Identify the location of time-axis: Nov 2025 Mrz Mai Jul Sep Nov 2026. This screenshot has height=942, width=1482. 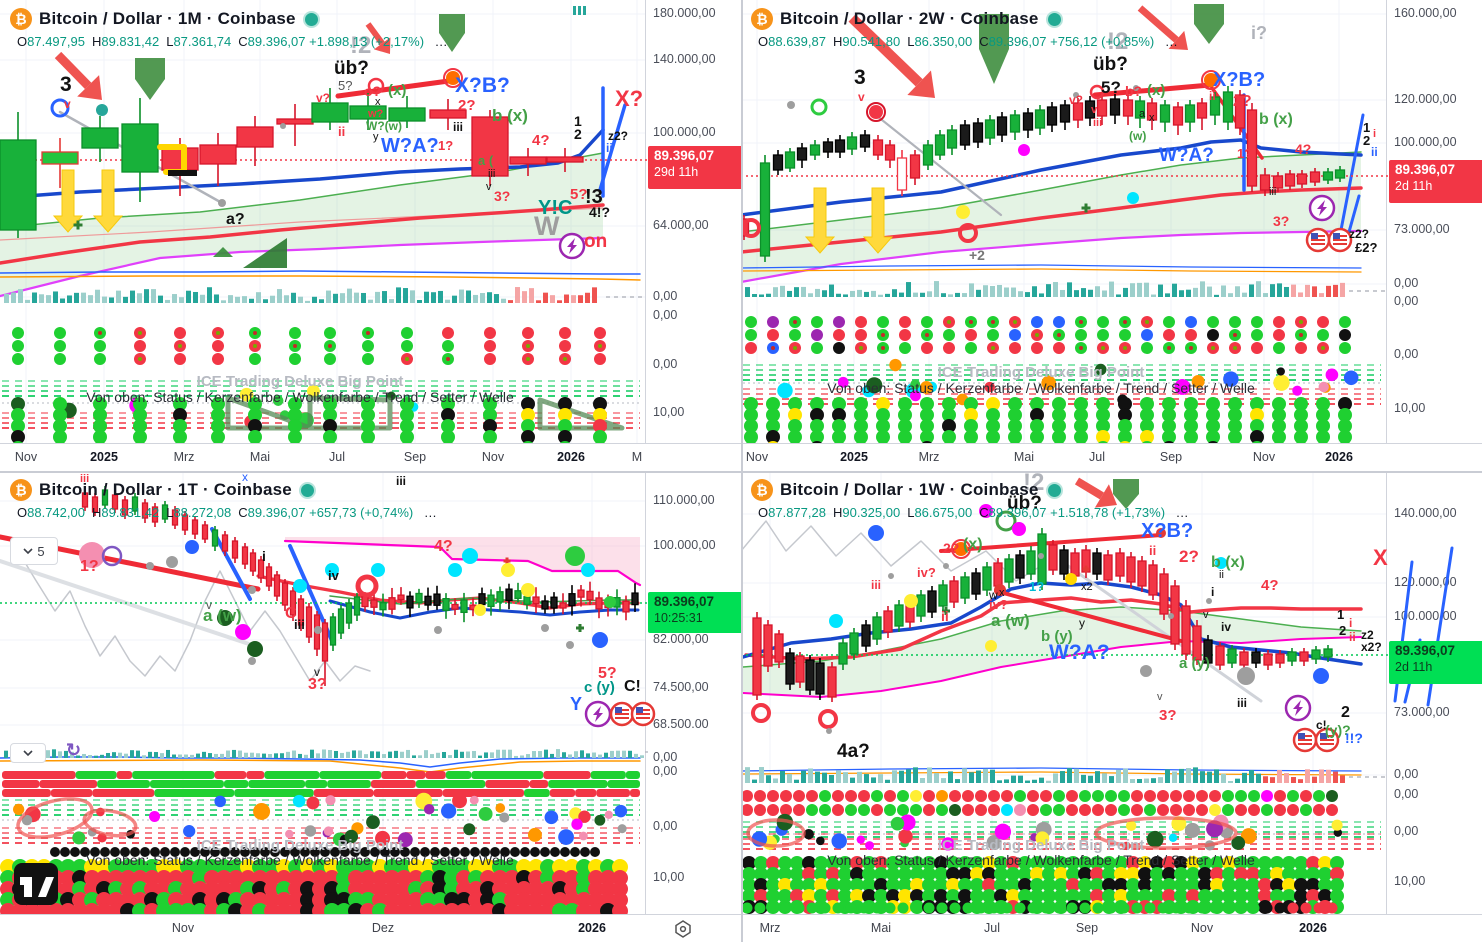
(1111, 457).